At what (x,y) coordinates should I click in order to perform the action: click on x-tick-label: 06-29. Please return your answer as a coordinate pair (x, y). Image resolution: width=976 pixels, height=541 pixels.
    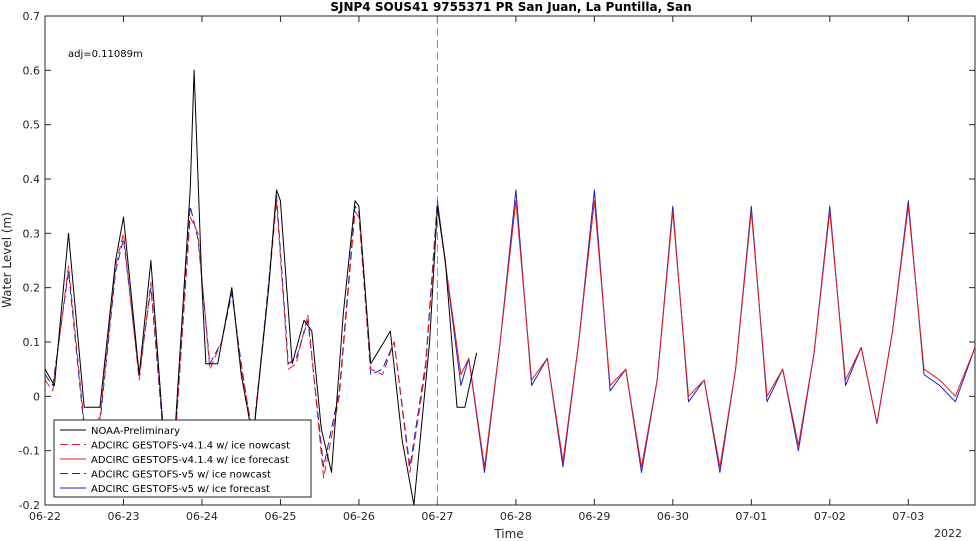
    Looking at the image, I should click on (594, 516).